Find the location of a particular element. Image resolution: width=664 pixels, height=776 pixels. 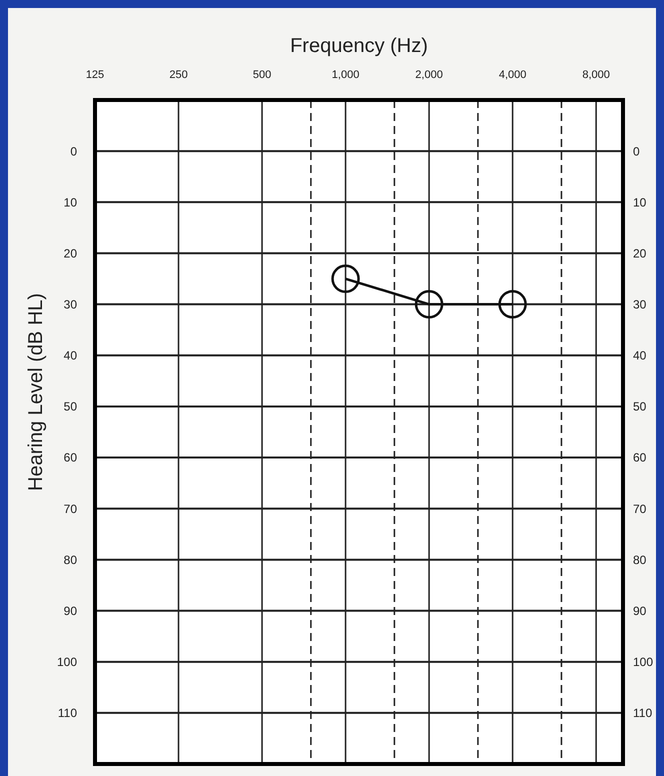

y2-tick-label: 110 is located at coordinates (642, 713).